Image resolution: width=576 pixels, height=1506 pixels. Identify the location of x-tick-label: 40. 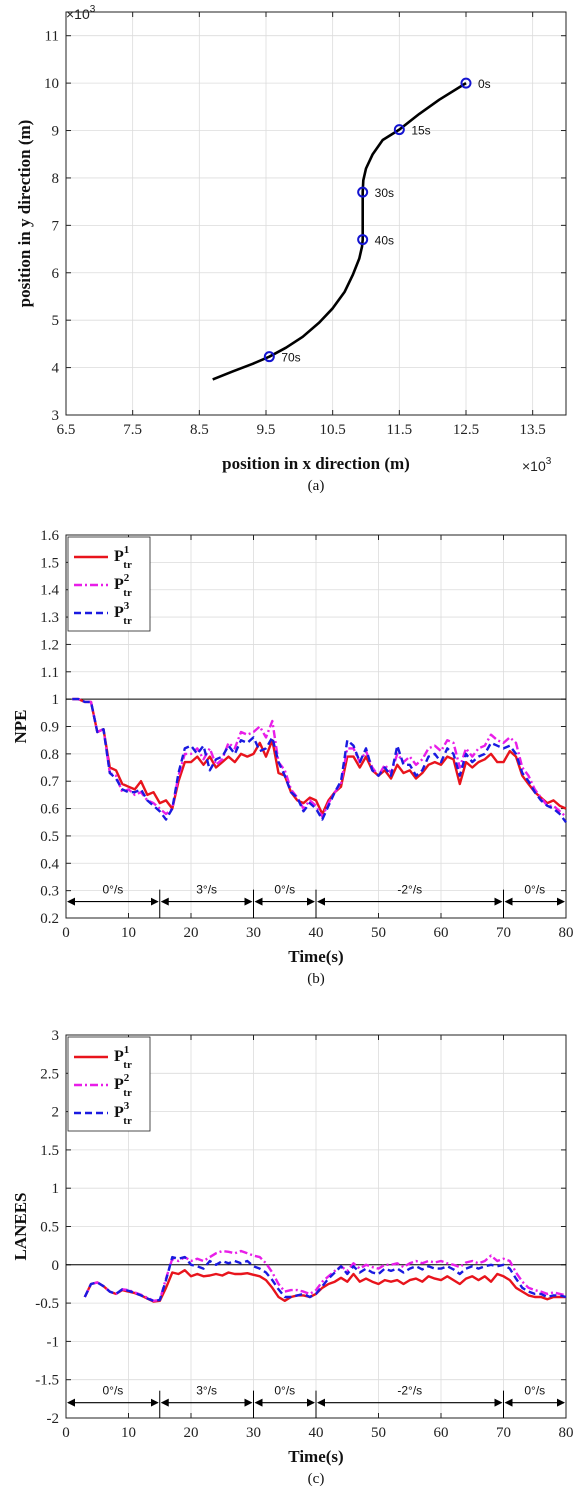
(316, 933).